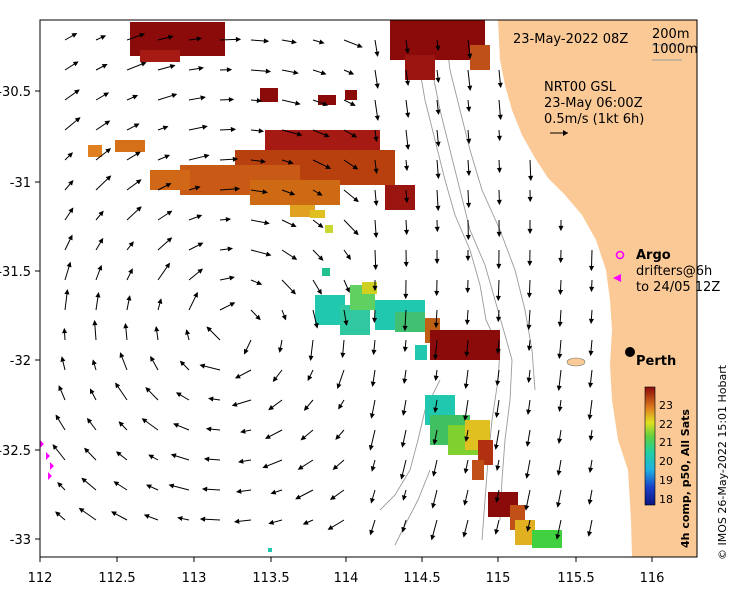 This screenshot has width=740, height=592. Describe the element at coordinates (576, 362) in the screenshot. I see `rottnest-island` at that location.